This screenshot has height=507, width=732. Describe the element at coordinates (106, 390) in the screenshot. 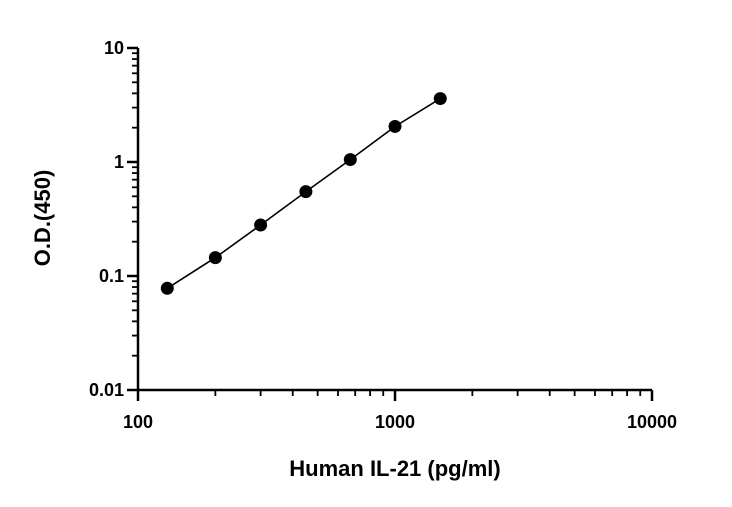

I see `y-tick-label: 0.01` at that location.